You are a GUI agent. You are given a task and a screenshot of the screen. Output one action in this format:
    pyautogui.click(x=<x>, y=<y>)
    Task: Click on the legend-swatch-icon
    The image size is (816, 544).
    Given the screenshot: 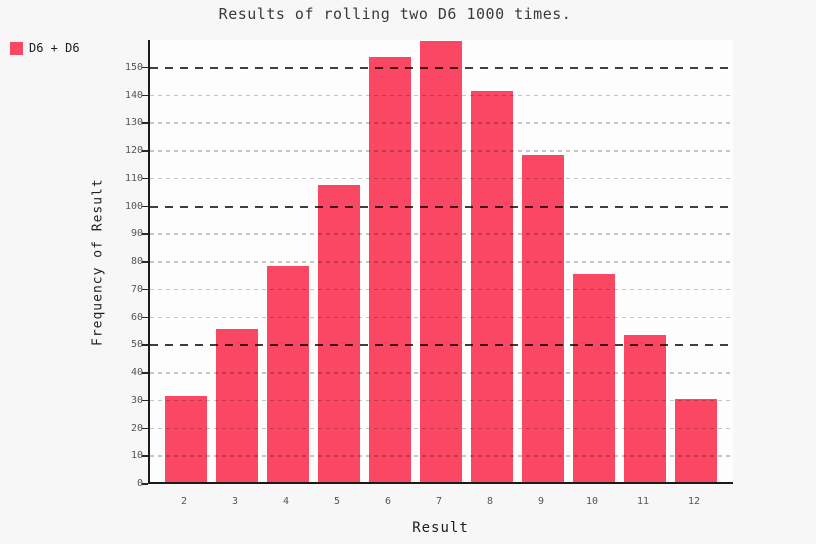 What is the action you would take?
    pyautogui.click(x=16, y=48)
    